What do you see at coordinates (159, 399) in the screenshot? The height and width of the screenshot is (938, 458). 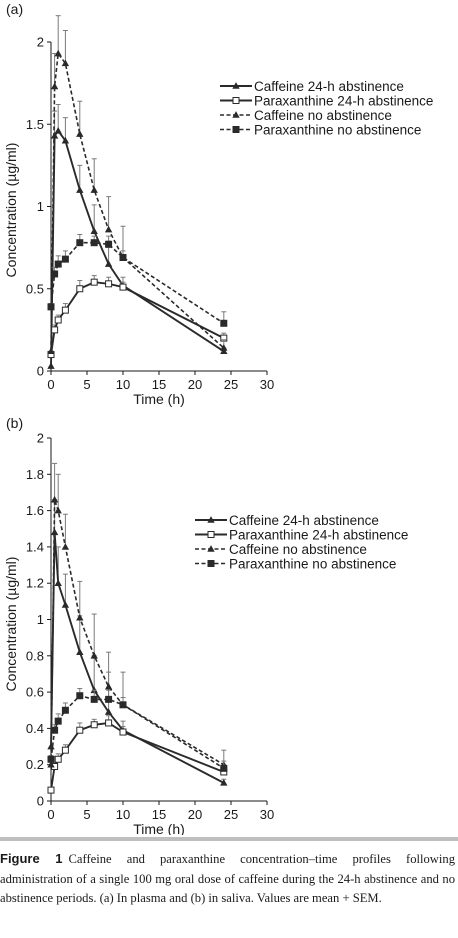 I see `x-axis-title: Time (h)` at bounding box center [159, 399].